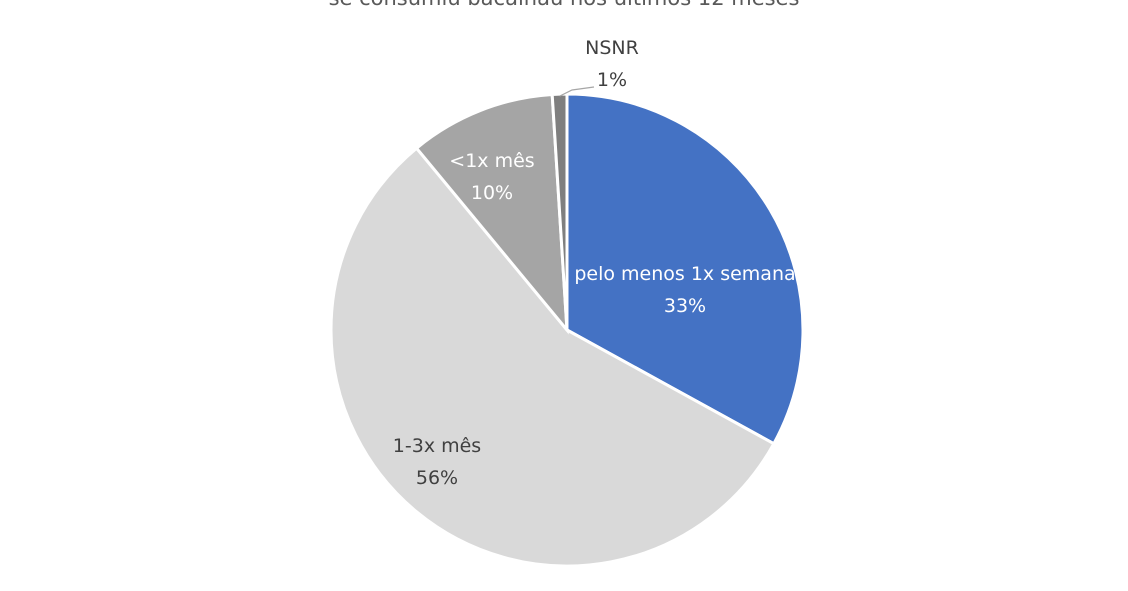  Describe the element at coordinates (437, 446) in the screenshot. I see `category-label: 1-3x mês` at that location.